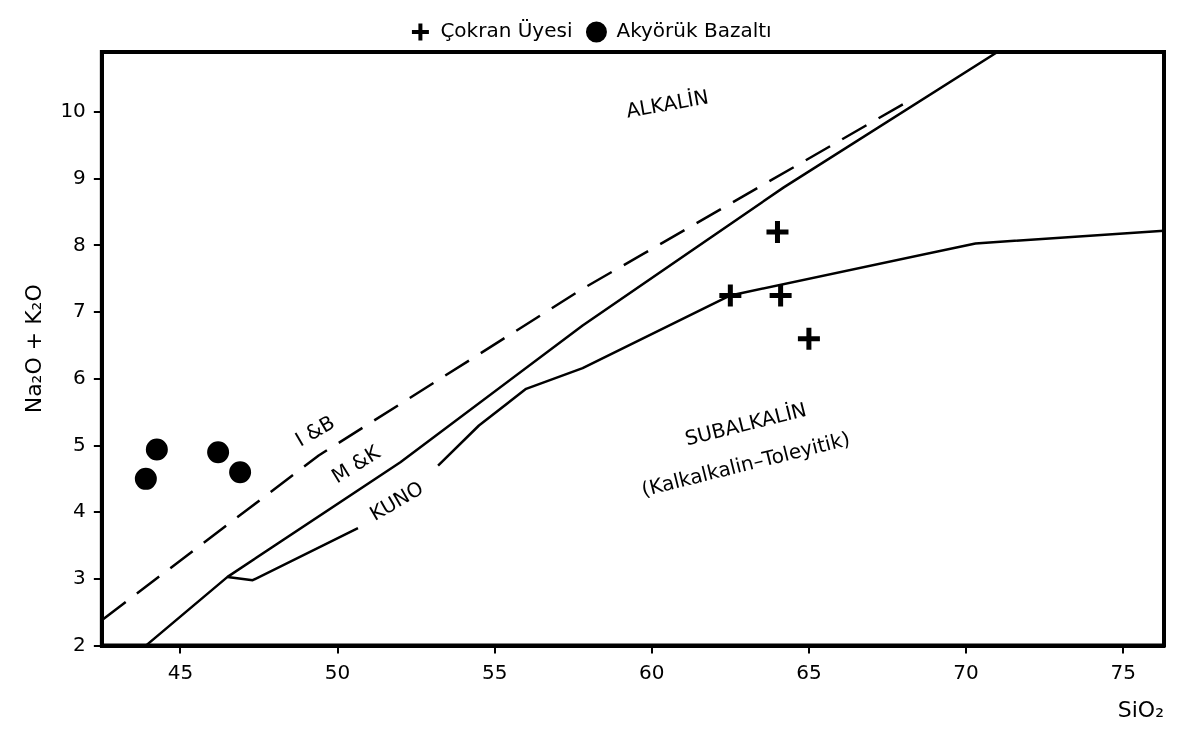  Describe the element at coordinates (79, 510) in the screenshot. I see `y-tick-label: 4` at that location.